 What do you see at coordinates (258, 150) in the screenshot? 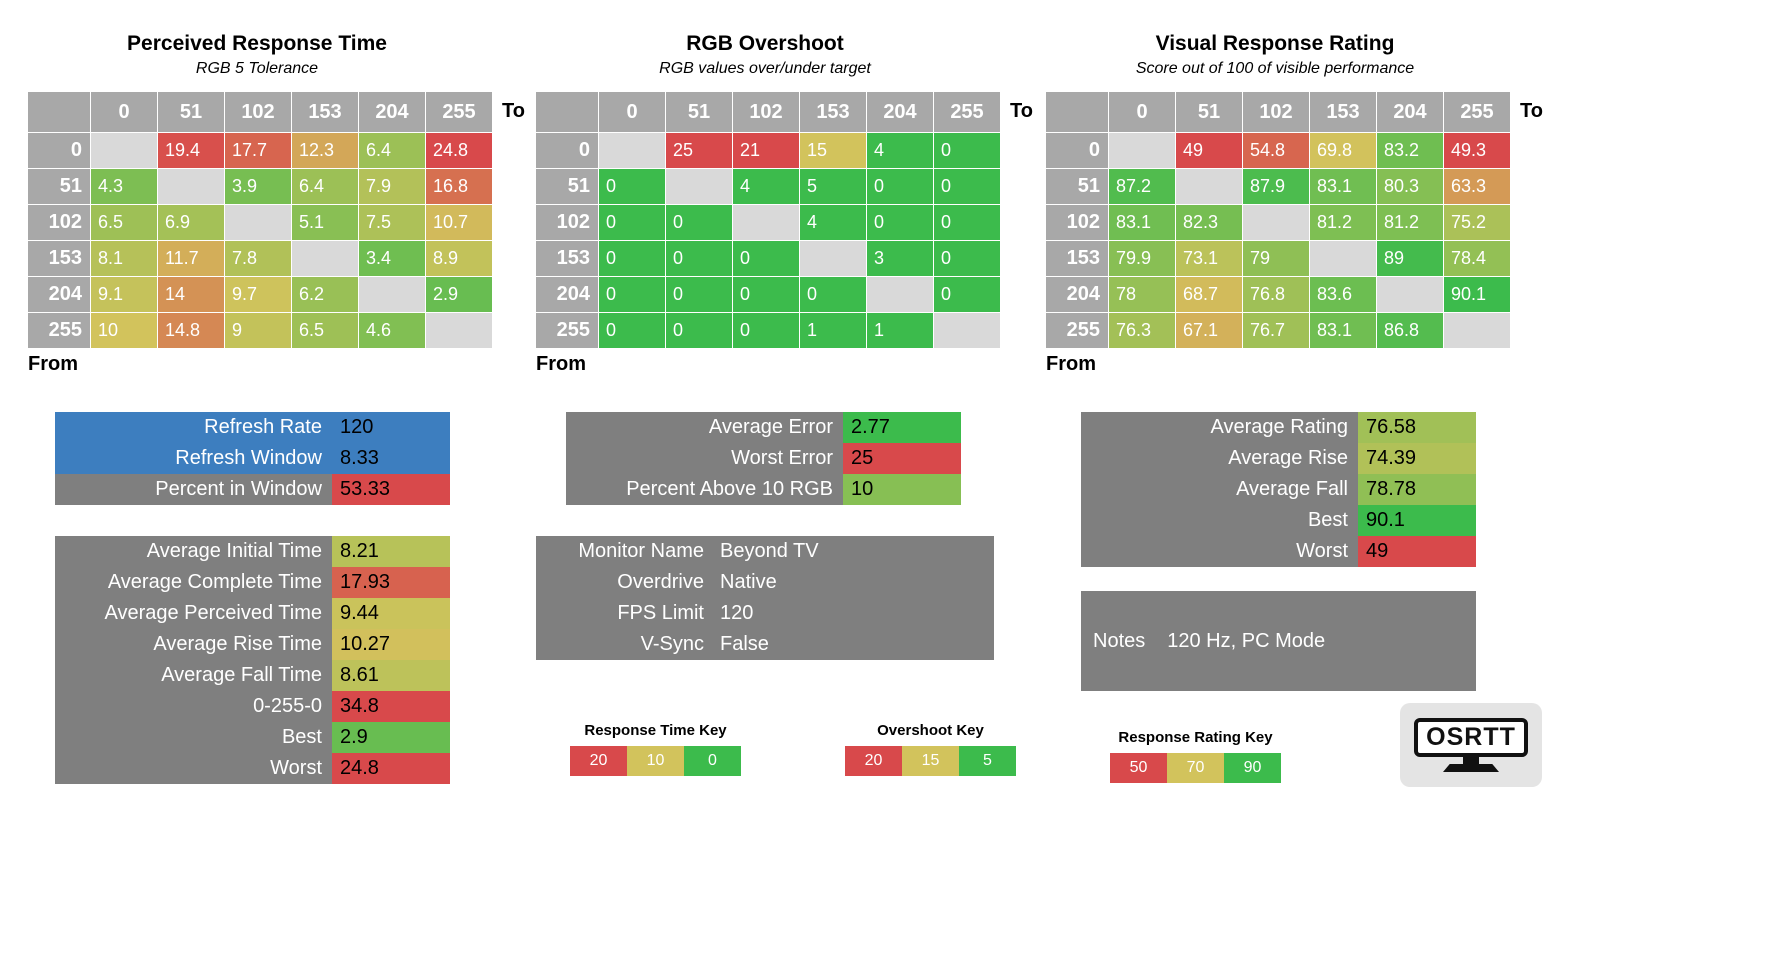
I see `heat-cell: 17.7` at bounding box center [258, 150].